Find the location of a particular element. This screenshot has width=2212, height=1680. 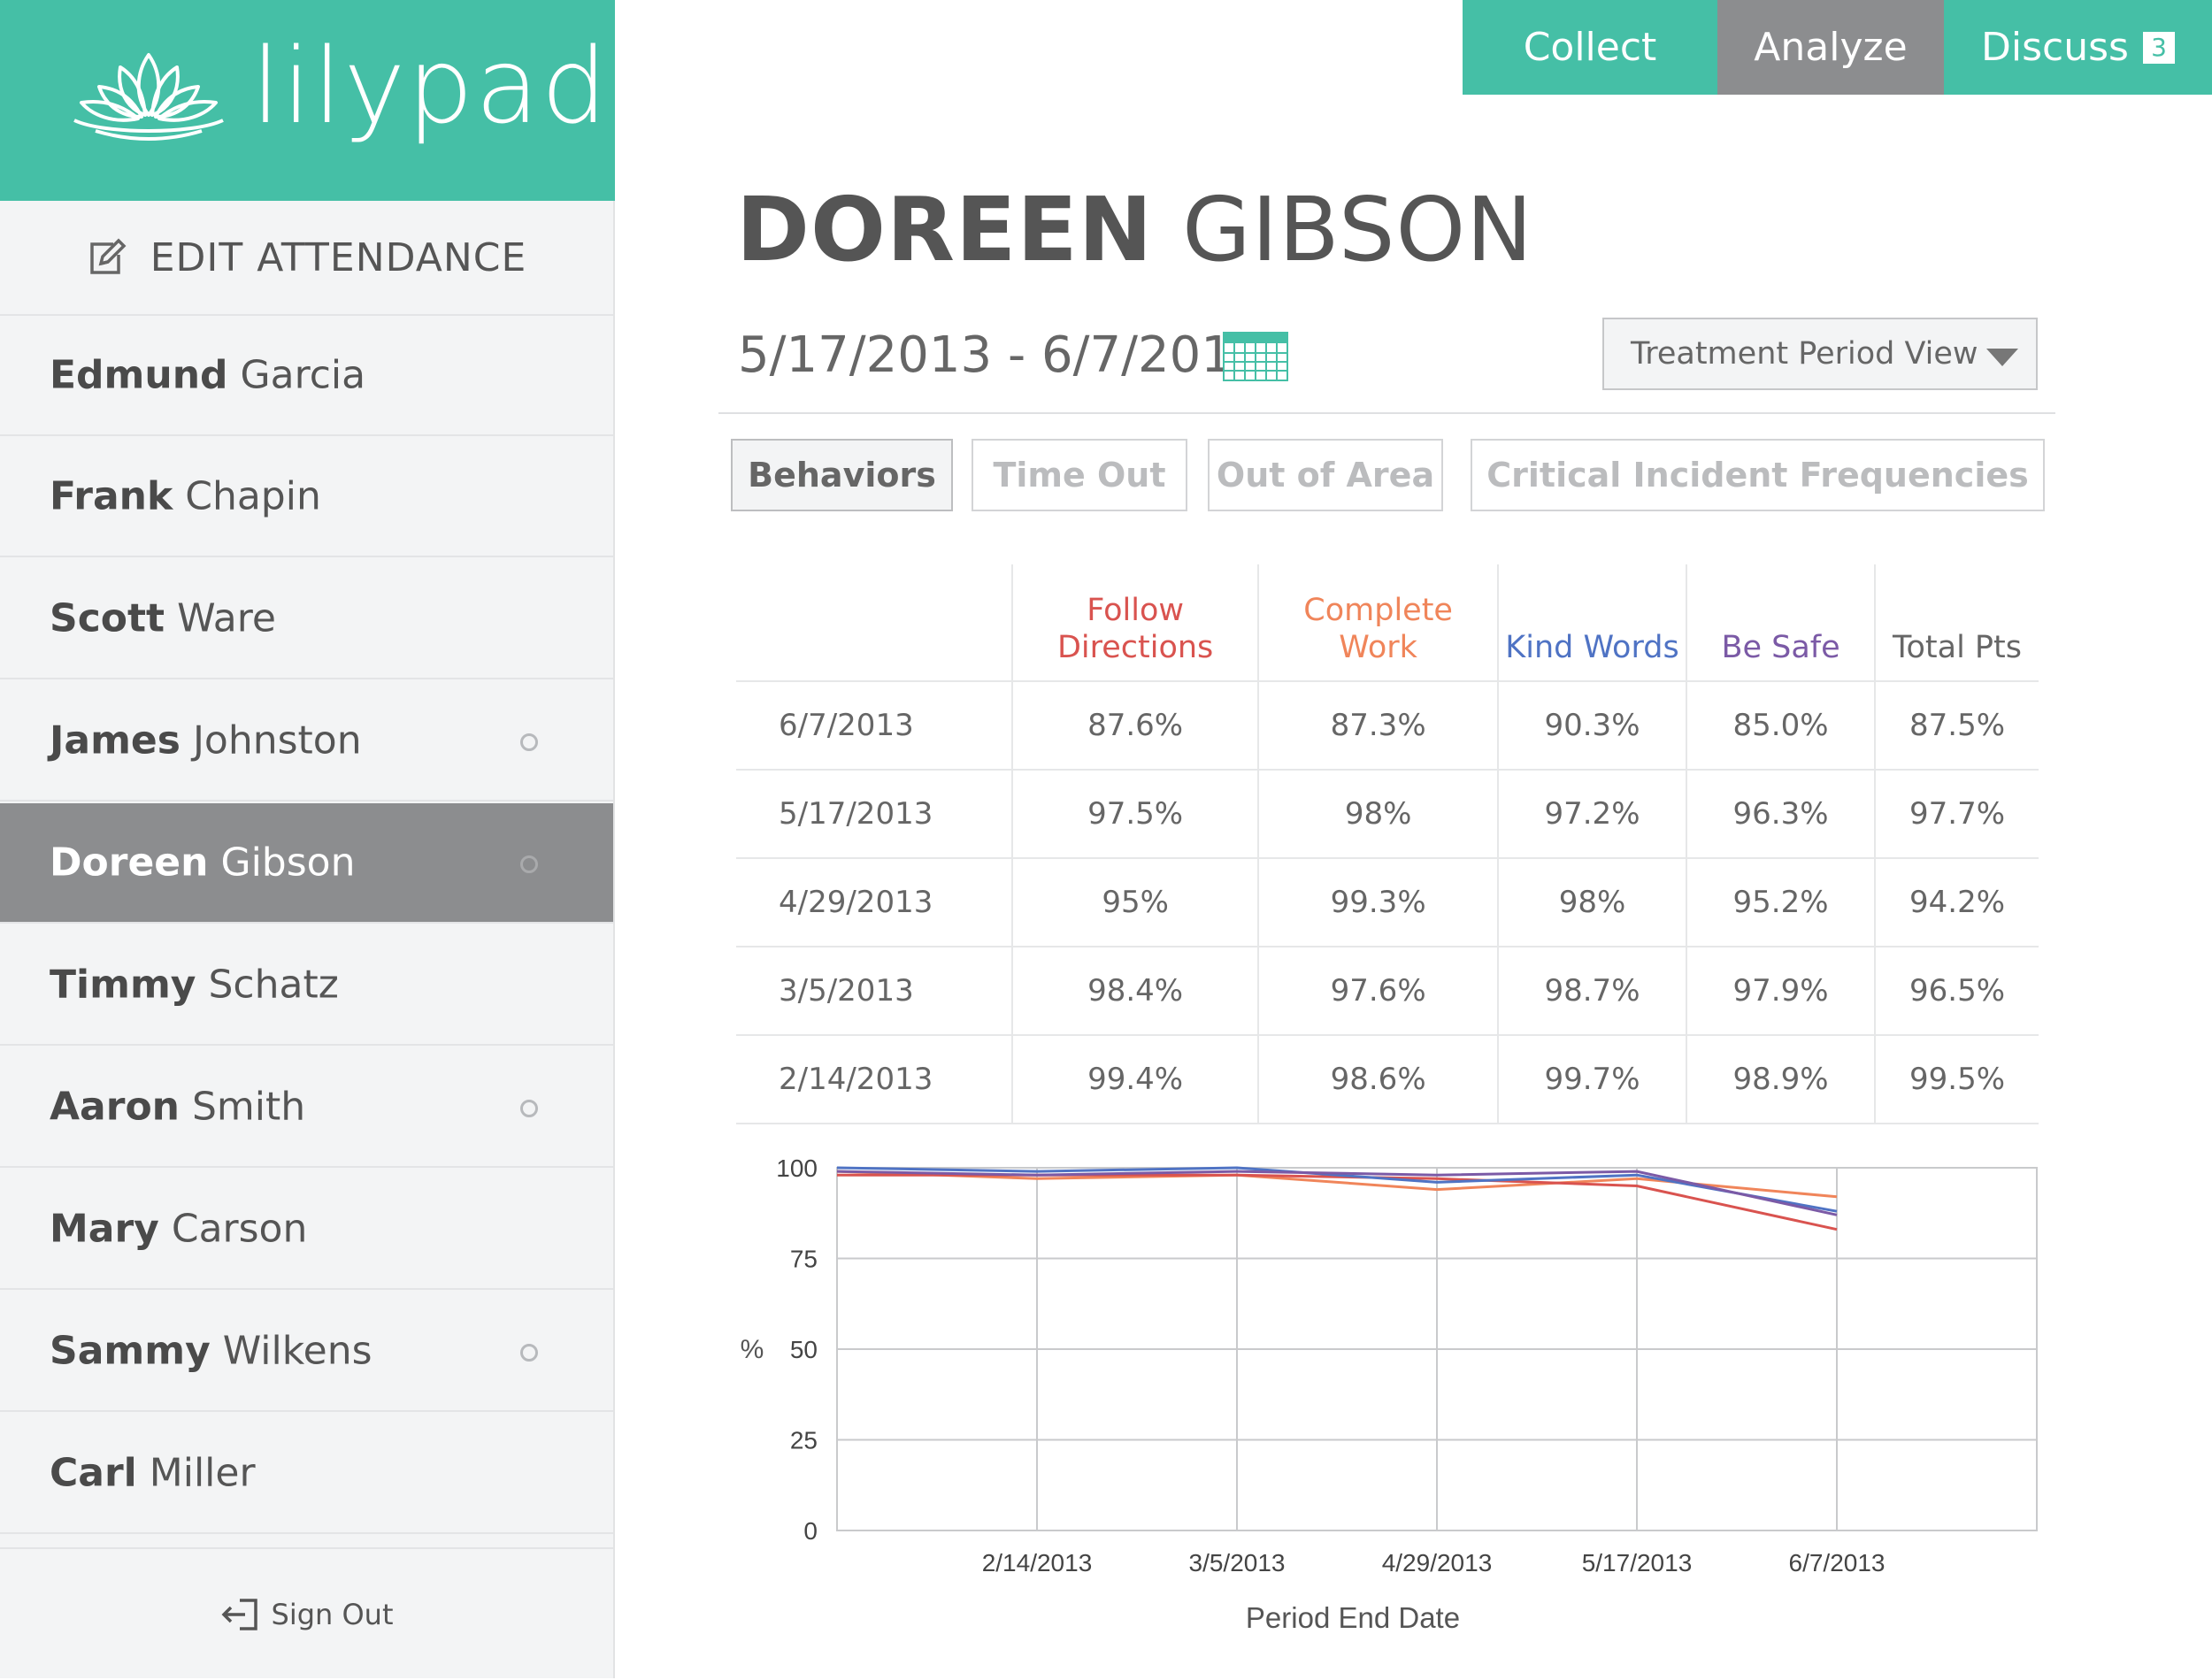

student-last-name: Garcia is located at coordinates (303, 375).